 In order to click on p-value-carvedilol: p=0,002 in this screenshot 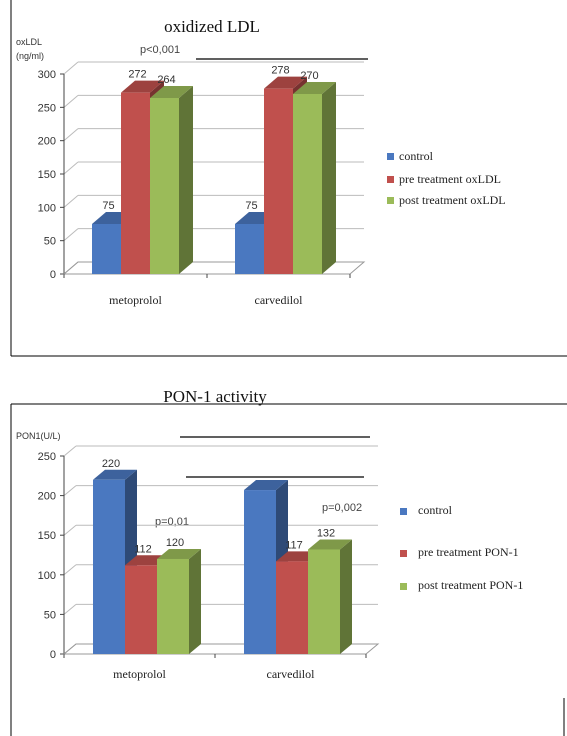, I will do `click(342, 508)`.